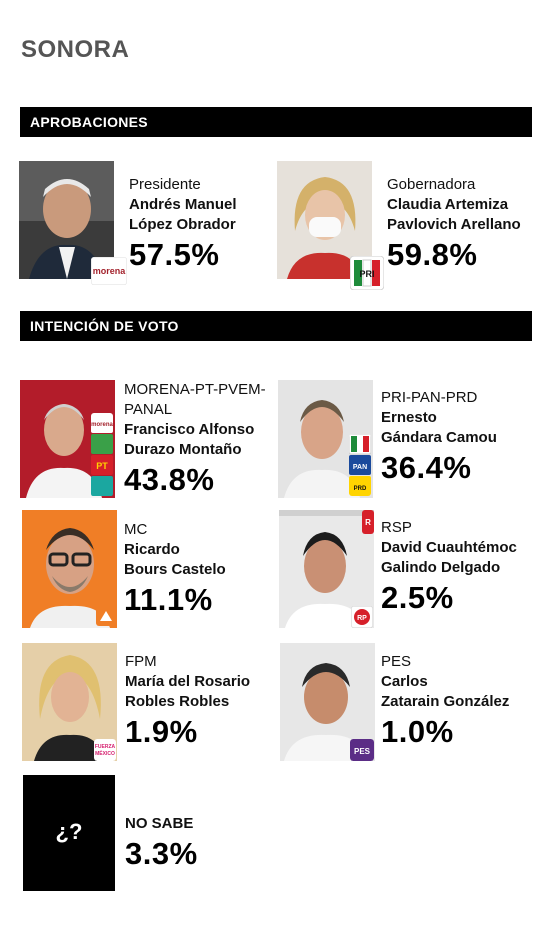  I want to click on party-label: PRI-PAN-PRD, so click(429, 397).